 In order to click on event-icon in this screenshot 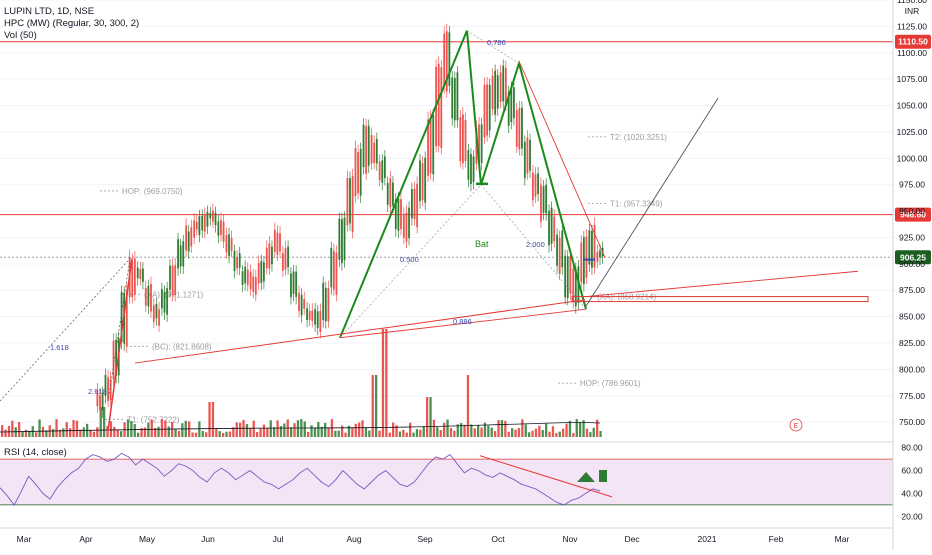, I will do `click(796, 425)`.